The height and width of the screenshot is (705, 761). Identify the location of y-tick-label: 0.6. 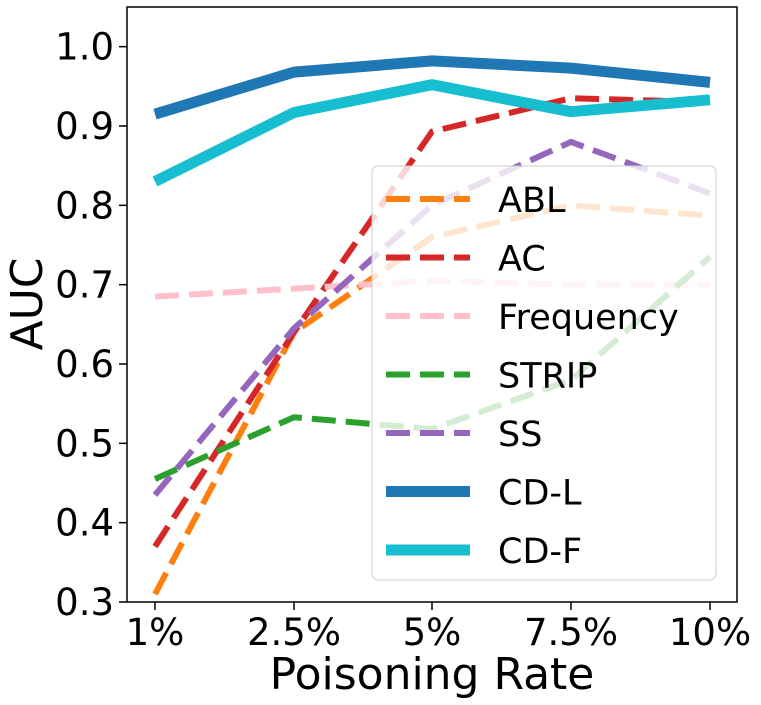
(84, 364).